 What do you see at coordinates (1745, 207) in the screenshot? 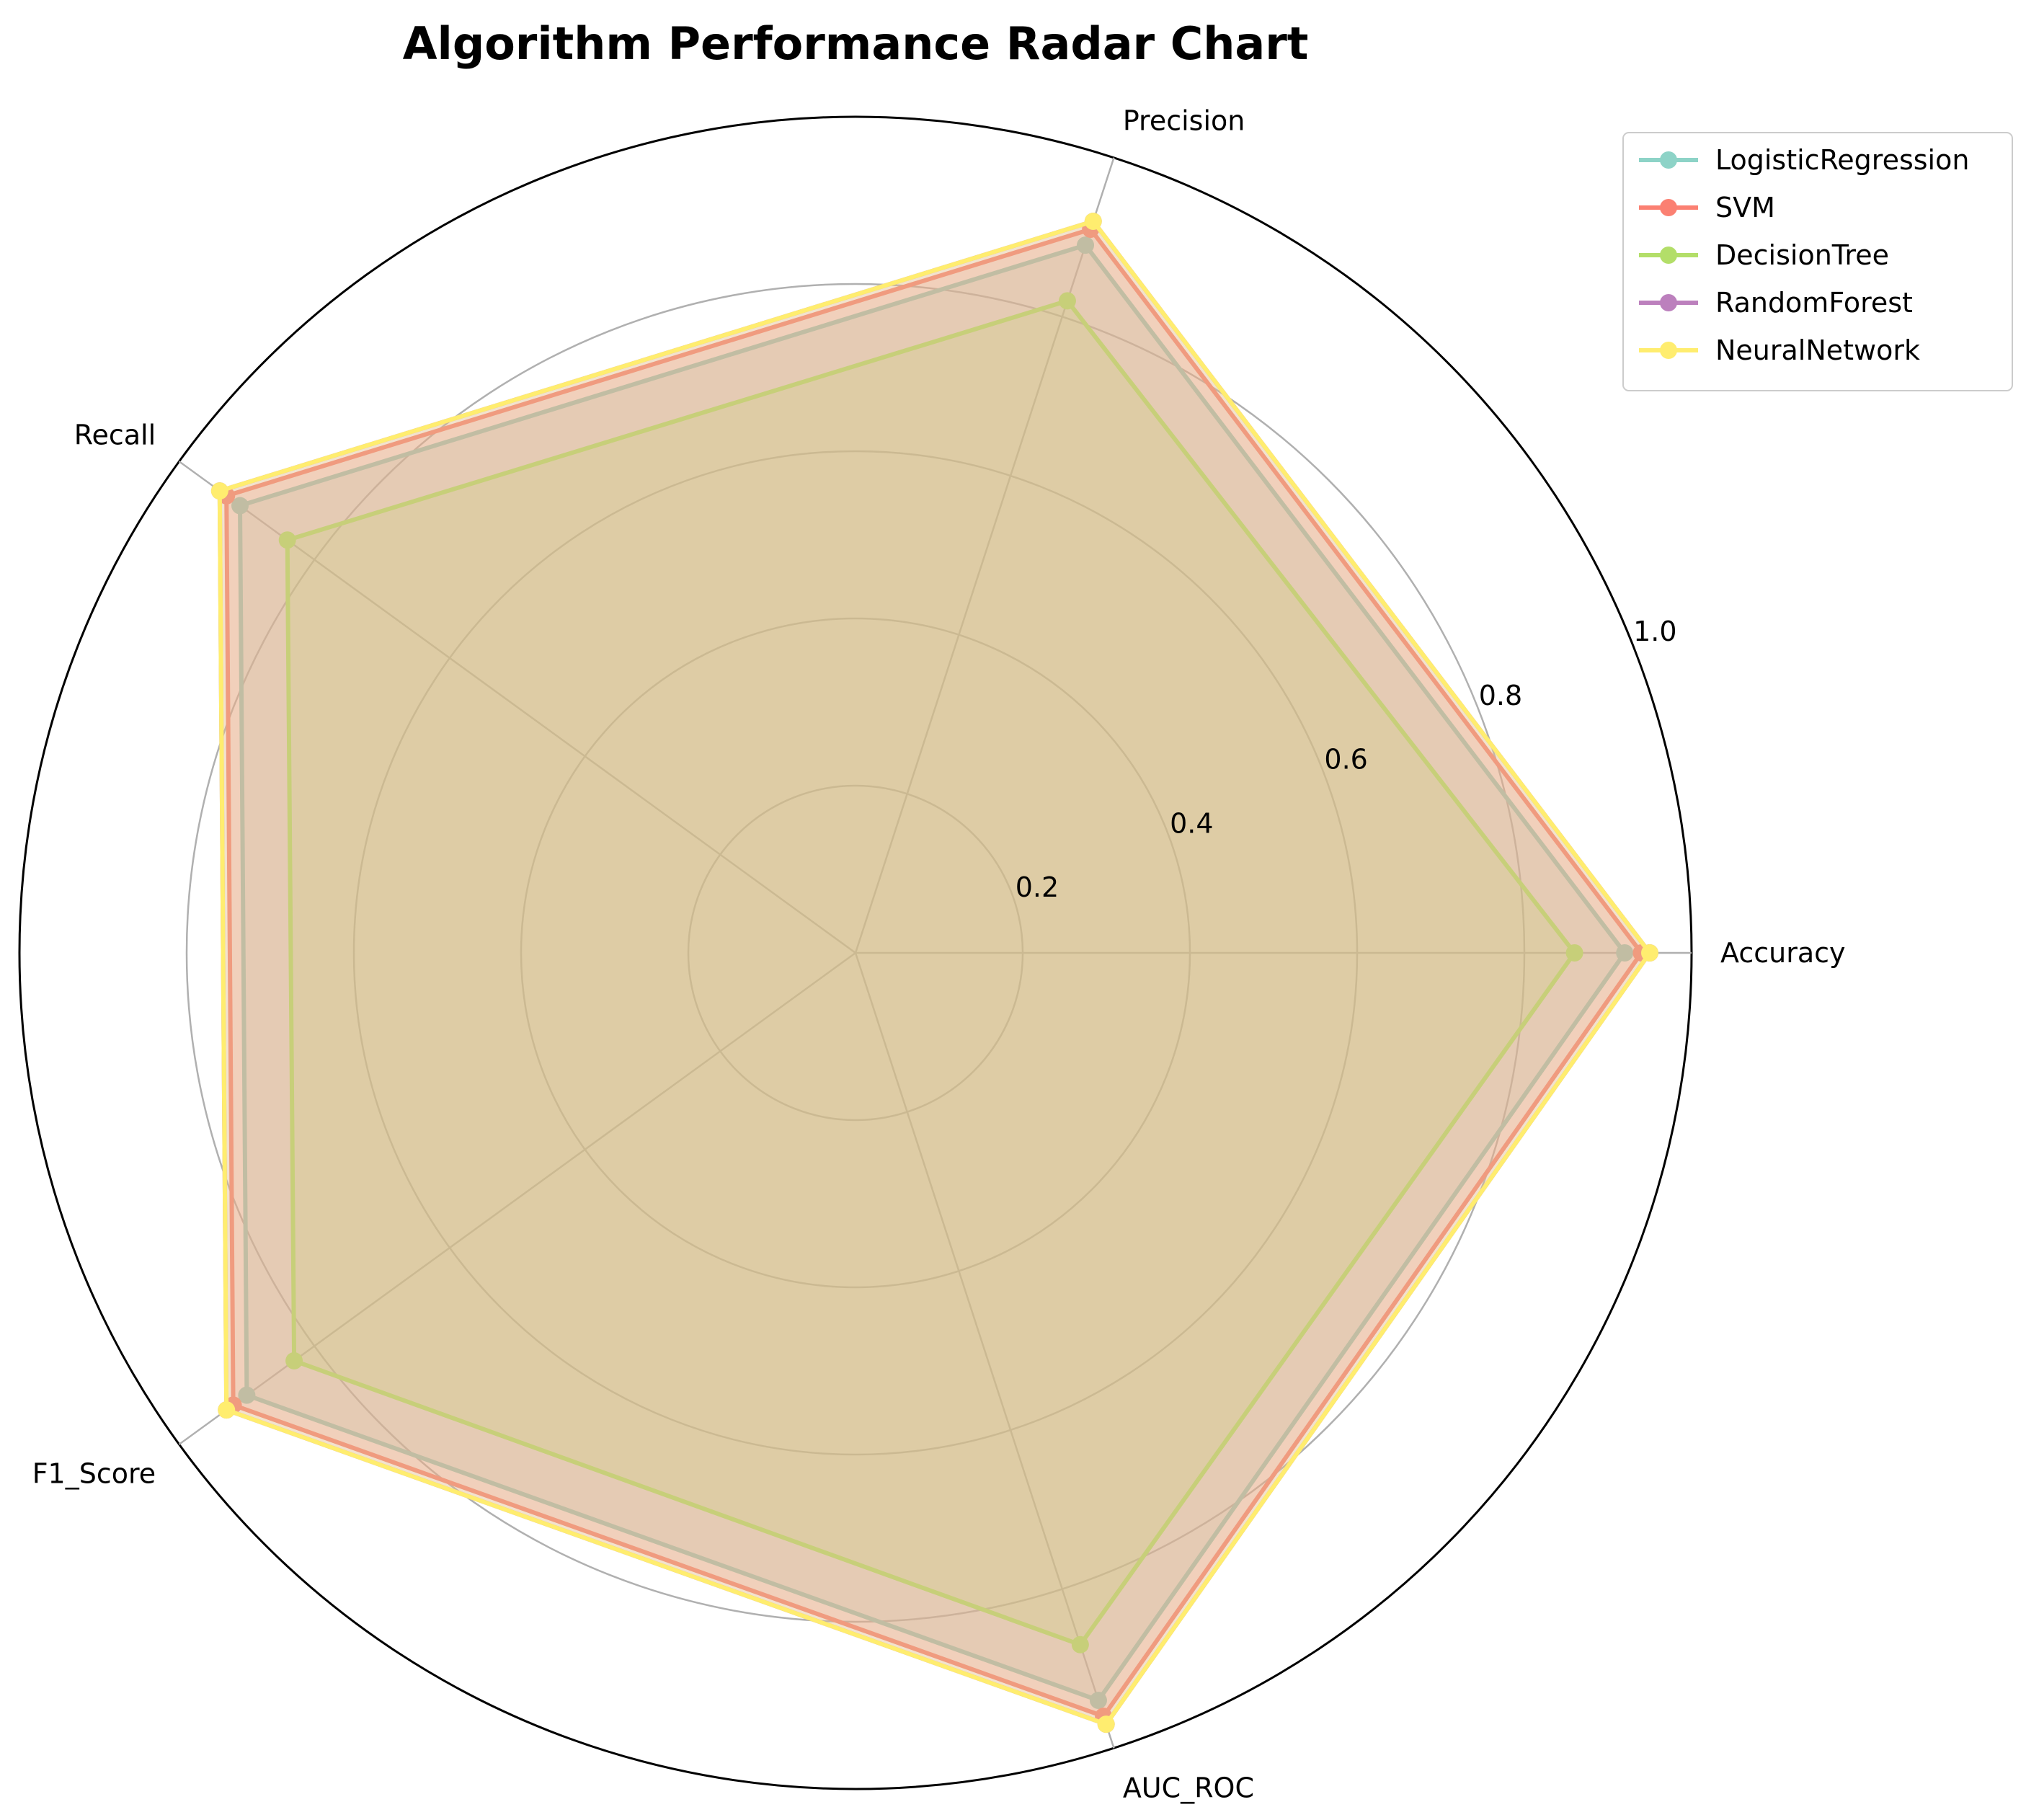
I see `legend-label-SVM: SVM` at bounding box center [1745, 207].